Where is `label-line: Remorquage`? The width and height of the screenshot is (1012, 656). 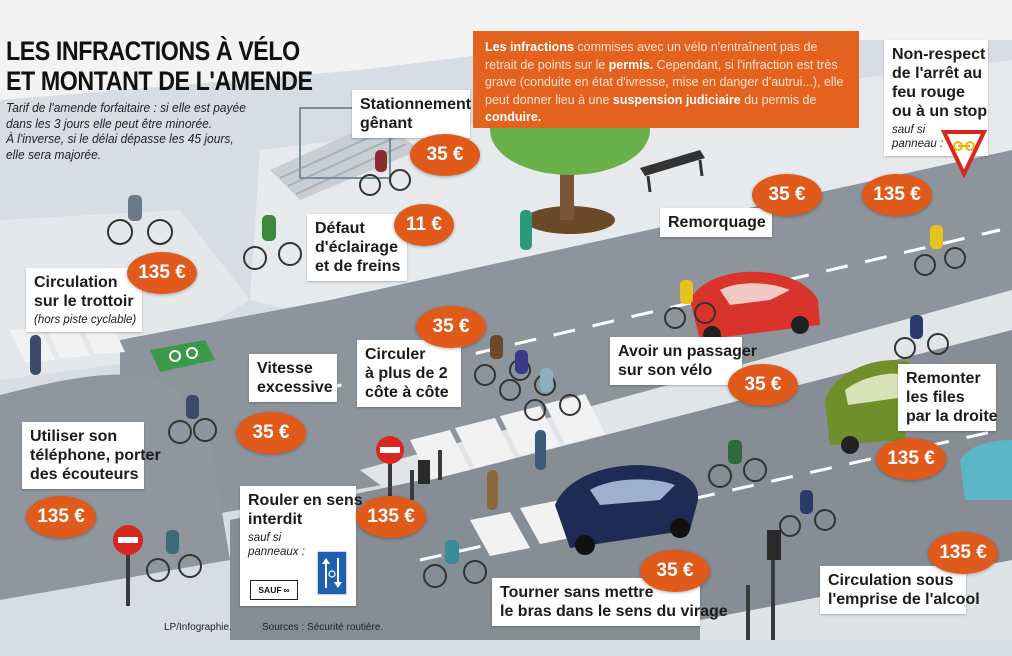 label-line: Remorquage is located at coordinates (717, 222).